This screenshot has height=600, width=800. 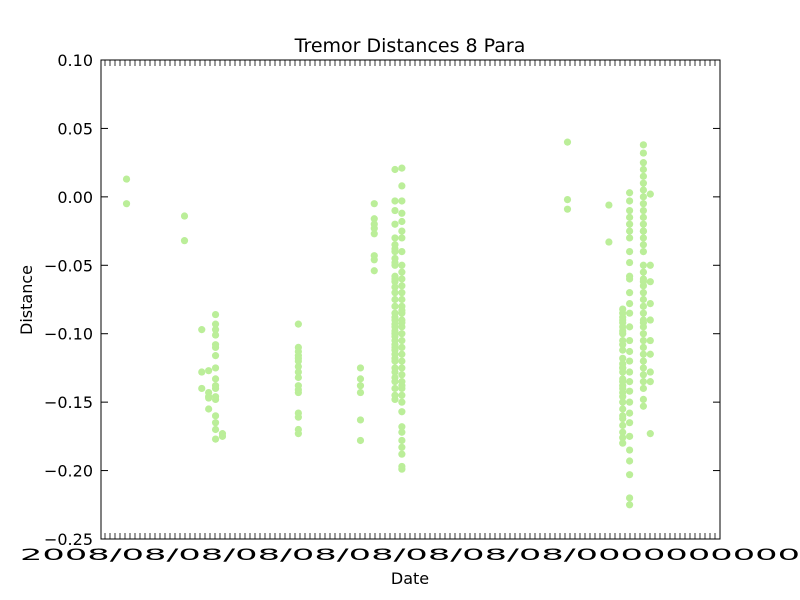 What do you see at coordinates (410, 46) in the screenshot?
I see `chart-title: Tremor Distances 8 Para` at bounding box center [410, 46].